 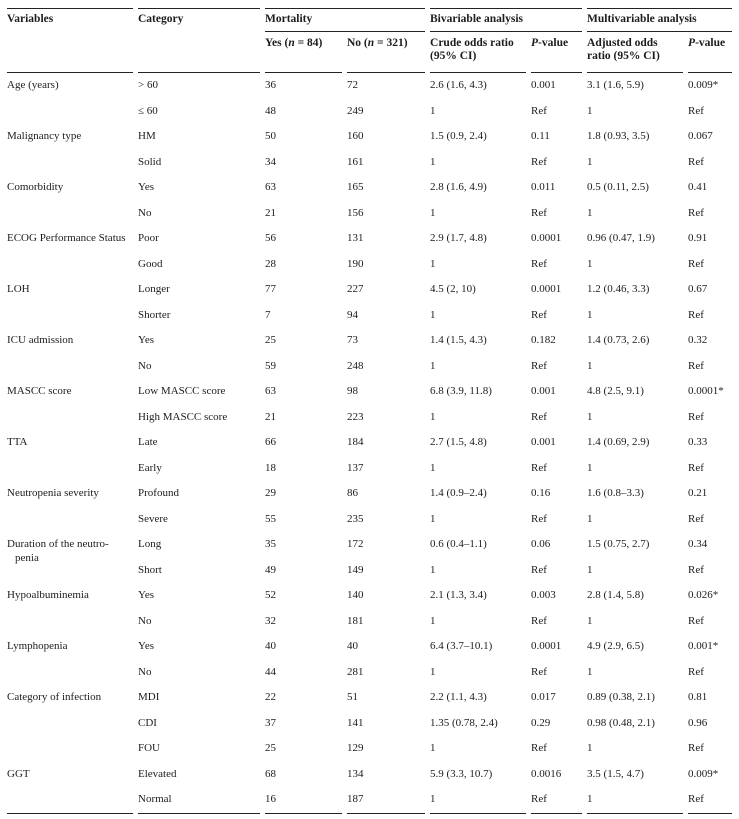 I want to click on variable-cell: LOH, so click(x=18, y=289).